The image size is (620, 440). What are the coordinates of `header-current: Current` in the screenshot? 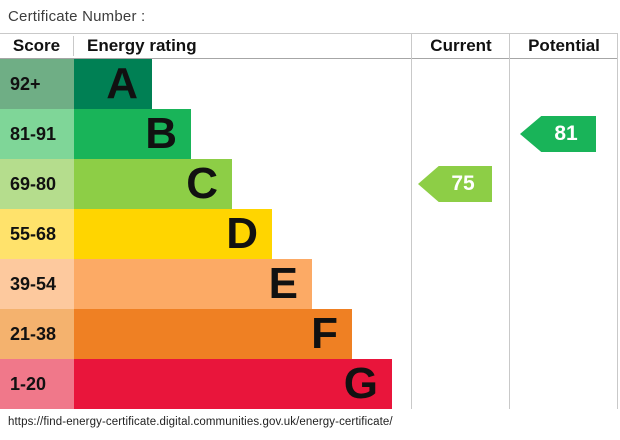 It's located at (461, 45).